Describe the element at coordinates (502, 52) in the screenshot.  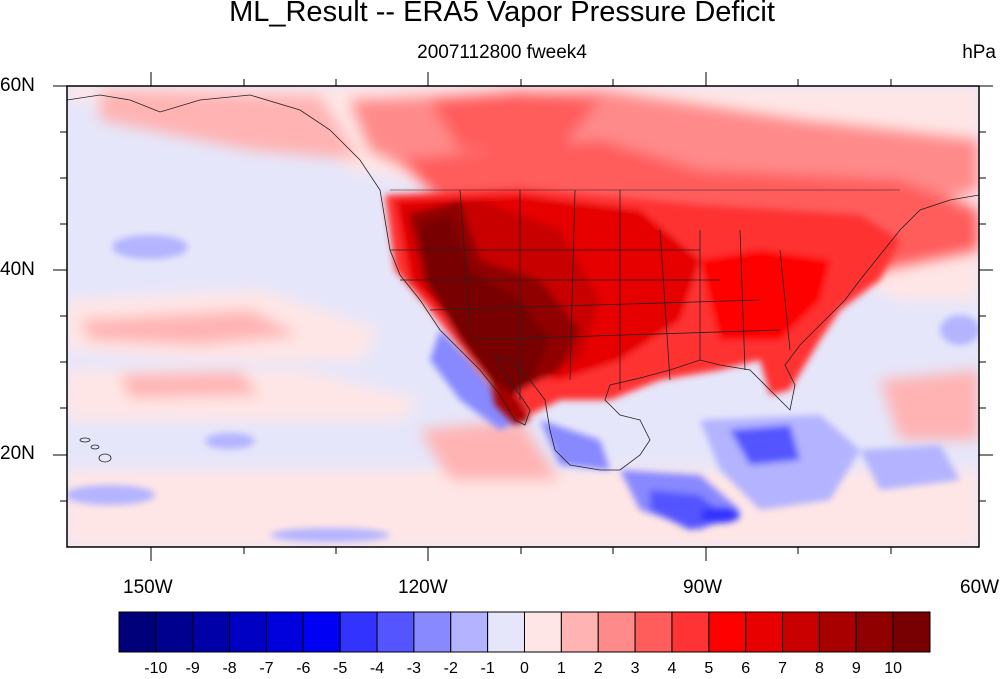
I see `chart-subtitle: 2007112800 fweek4` at that location.